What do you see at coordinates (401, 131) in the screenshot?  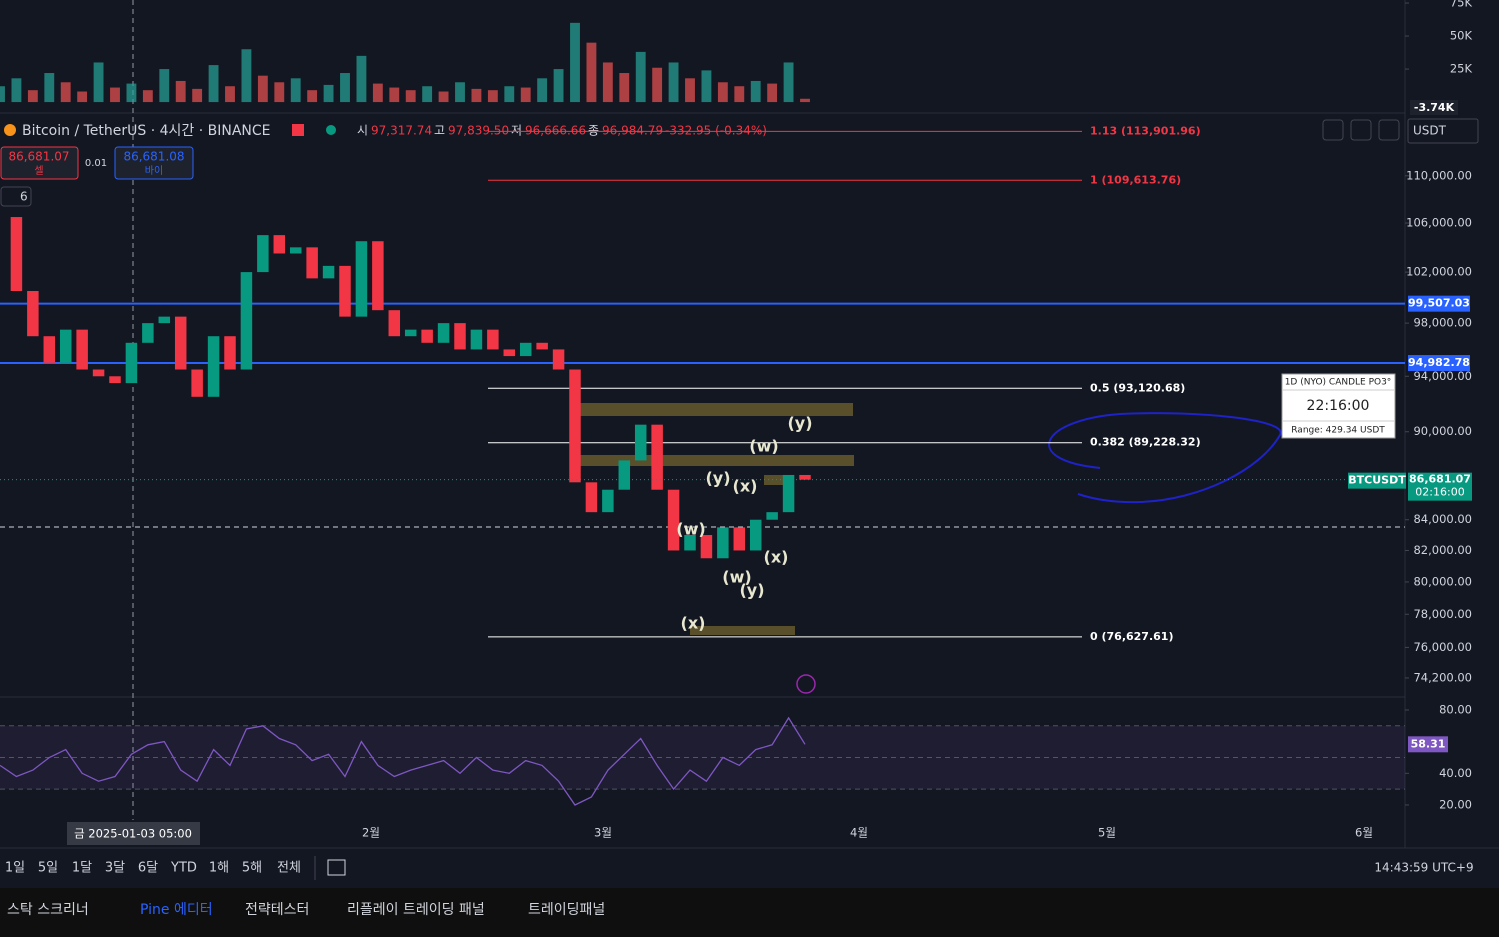 I see `open: 97,317.74` at bounding box center [401, 131].